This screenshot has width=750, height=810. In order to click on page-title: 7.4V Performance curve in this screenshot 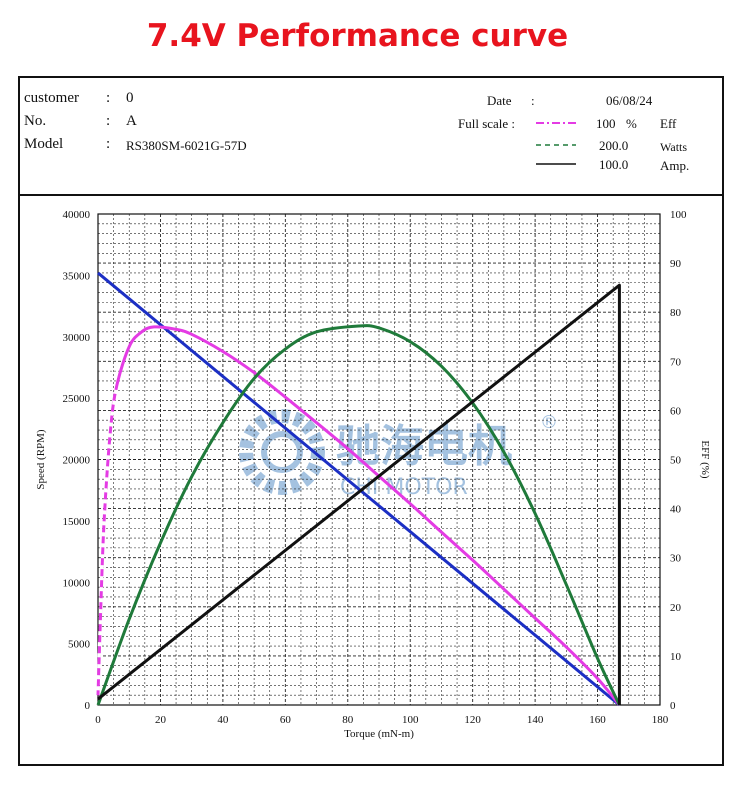, I will do `click(357, 36)`.